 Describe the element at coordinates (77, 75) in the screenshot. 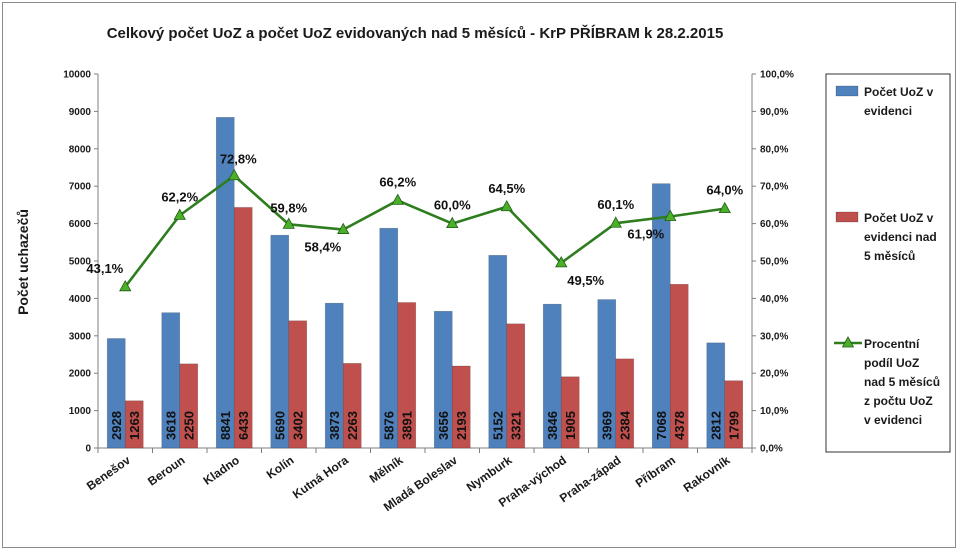

I see `y-tick-label: 10000` at that location.